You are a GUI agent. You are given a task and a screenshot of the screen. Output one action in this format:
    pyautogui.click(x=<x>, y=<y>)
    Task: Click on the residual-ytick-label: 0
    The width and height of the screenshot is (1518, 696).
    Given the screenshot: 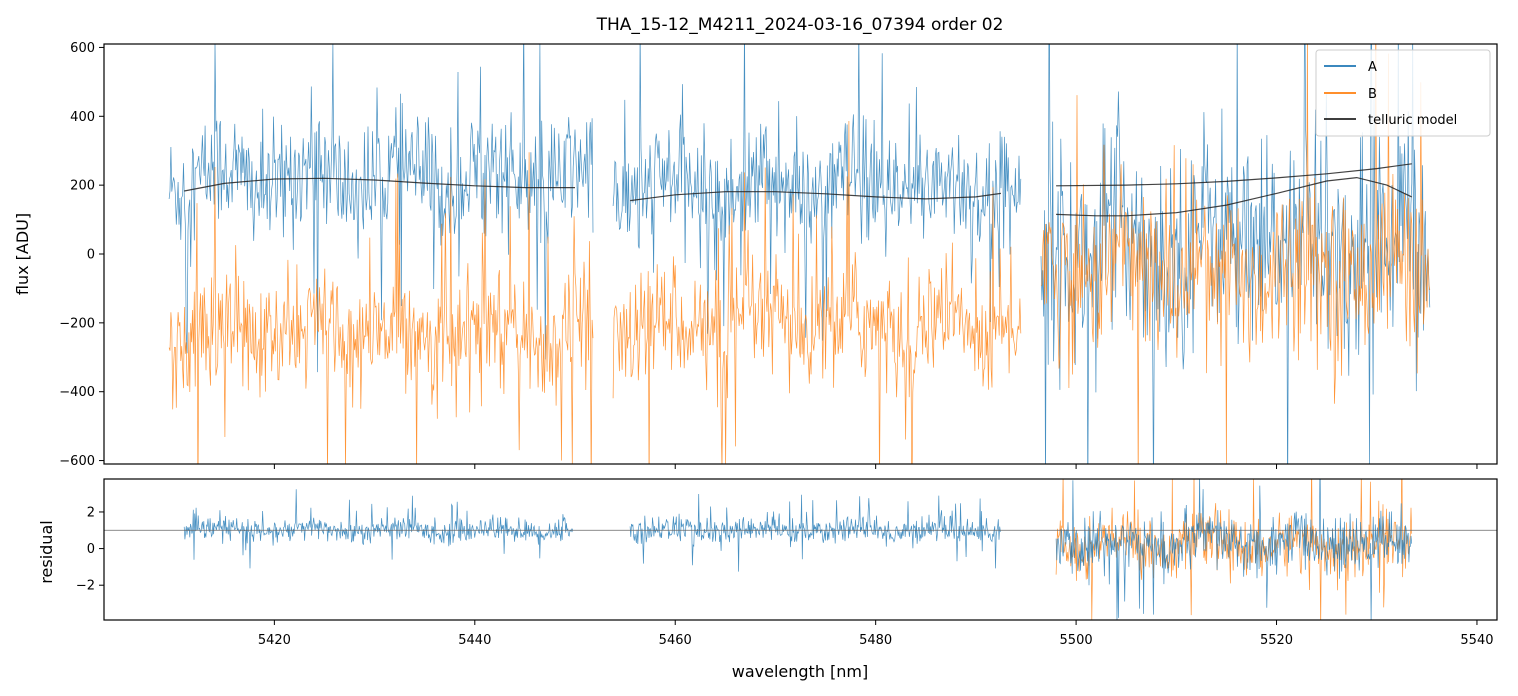 What is the action you would take?
    pyautogui.click(x=91, y=549)
    